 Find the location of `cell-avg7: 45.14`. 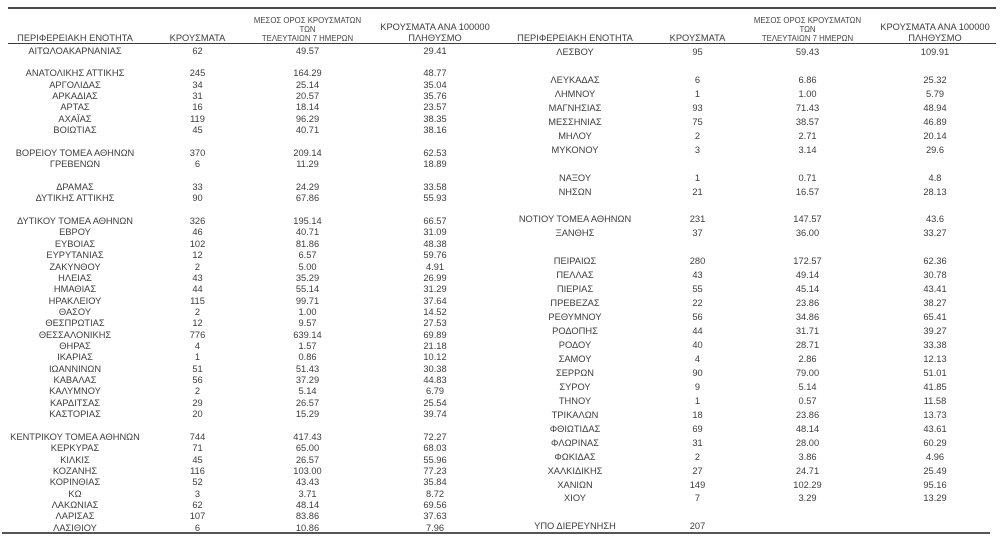

cell-avg7: 45.14 is located at coordinates (807, 289).